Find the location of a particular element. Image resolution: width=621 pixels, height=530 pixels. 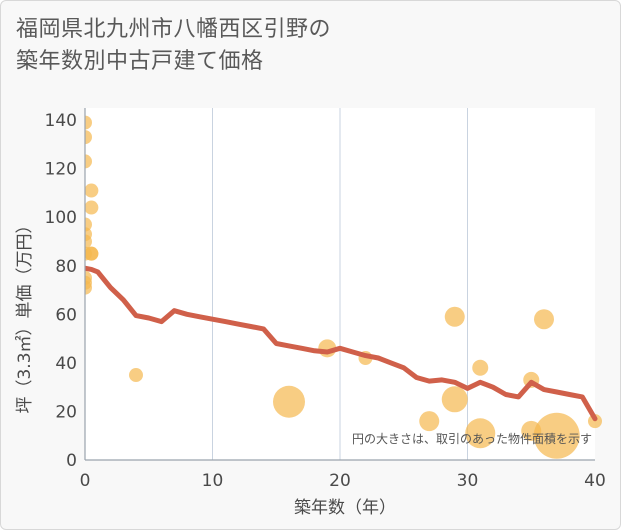

y-tick-label: 40 is located at coordinates (66, 364).